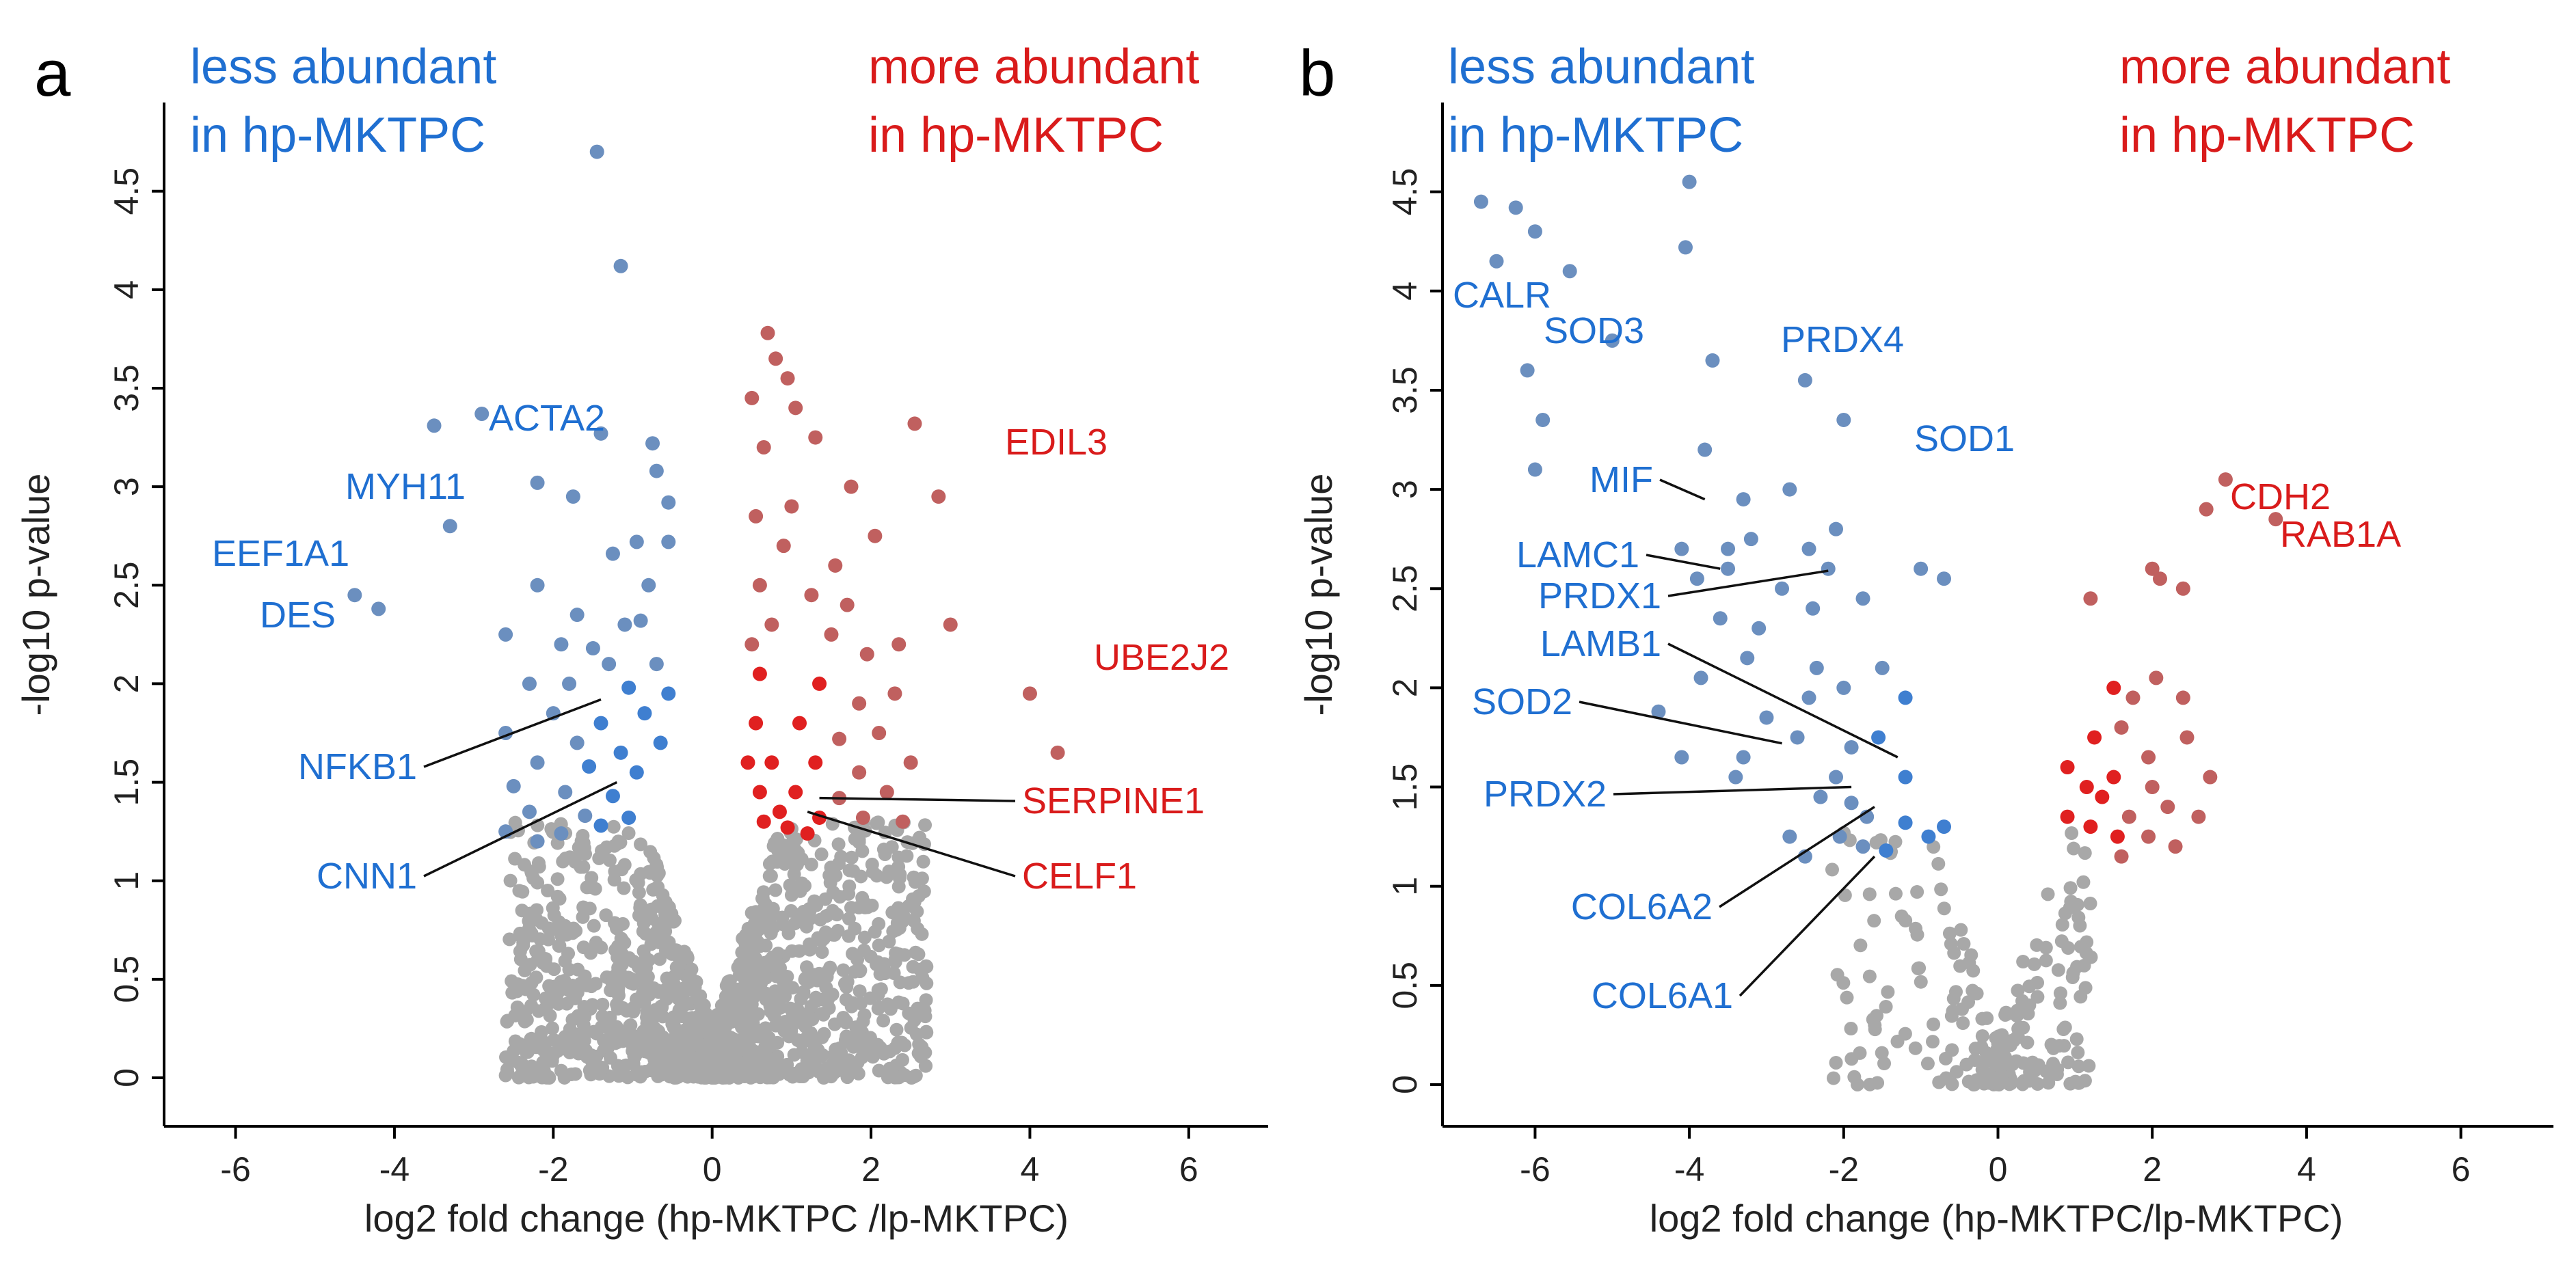 This screenshot has height=1263, width=2576. Describe the element at coordinates (520, 829) in the screenshot. I see `panel-a-leader-cnn1` at that location.